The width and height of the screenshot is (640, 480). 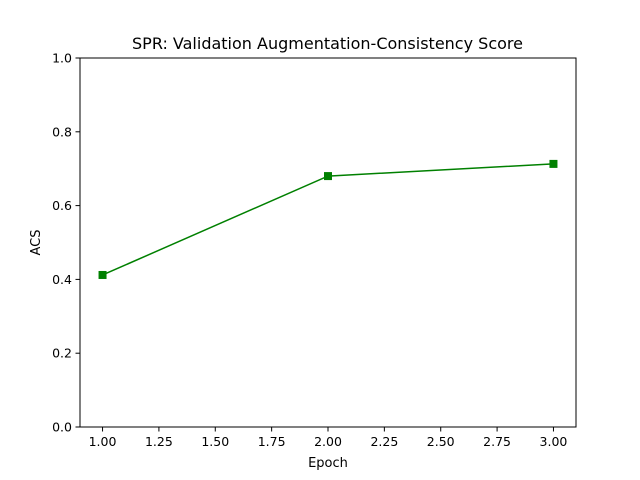 I want to click on x-tick-label: 1.00, so click(x=103, y=441).